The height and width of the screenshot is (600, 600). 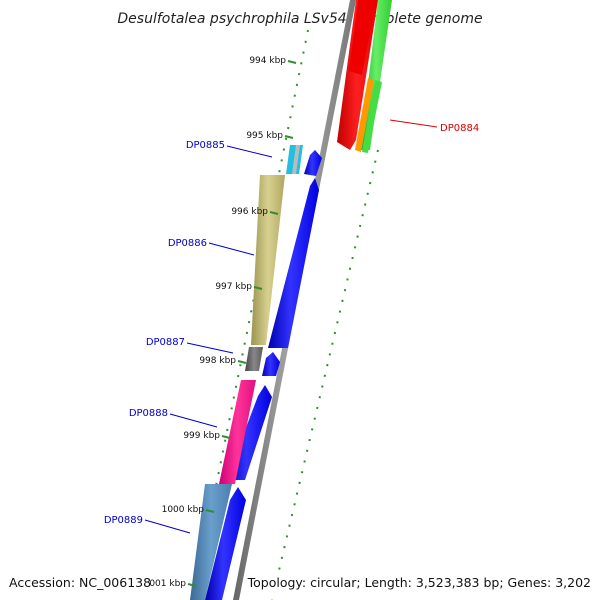 What do you see at coordinates (205, 145) in the screenshot?
I see `gene-label-dp0885: DP0885` at bounding box center [205, 145].